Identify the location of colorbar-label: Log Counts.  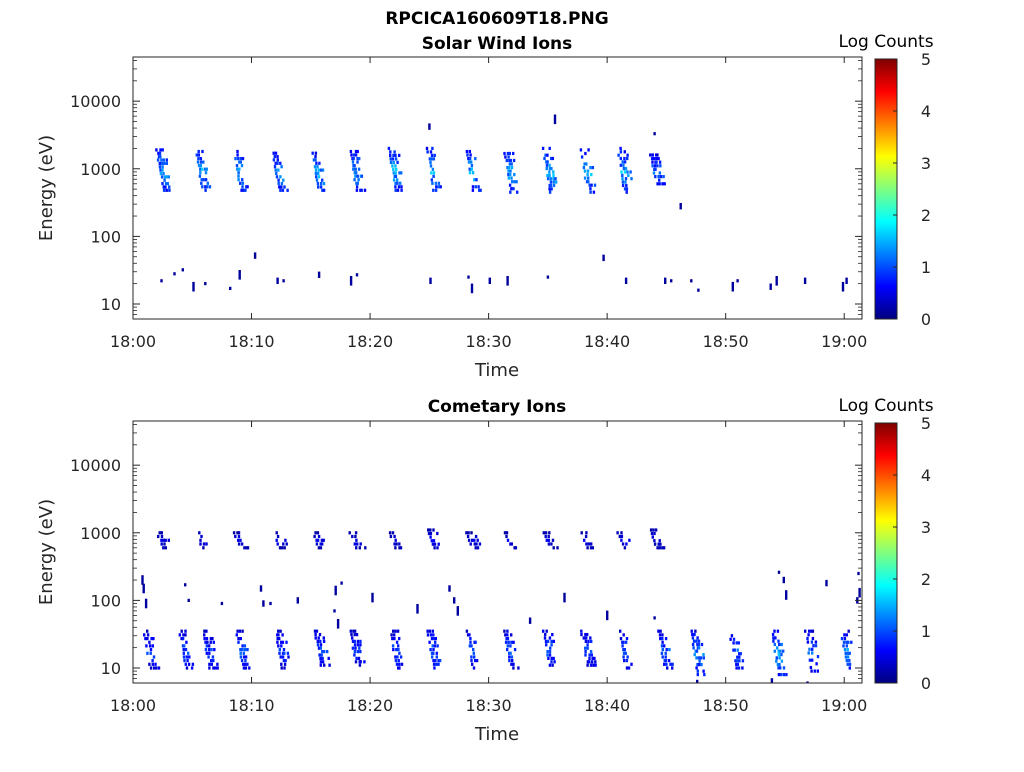
(885, 406).